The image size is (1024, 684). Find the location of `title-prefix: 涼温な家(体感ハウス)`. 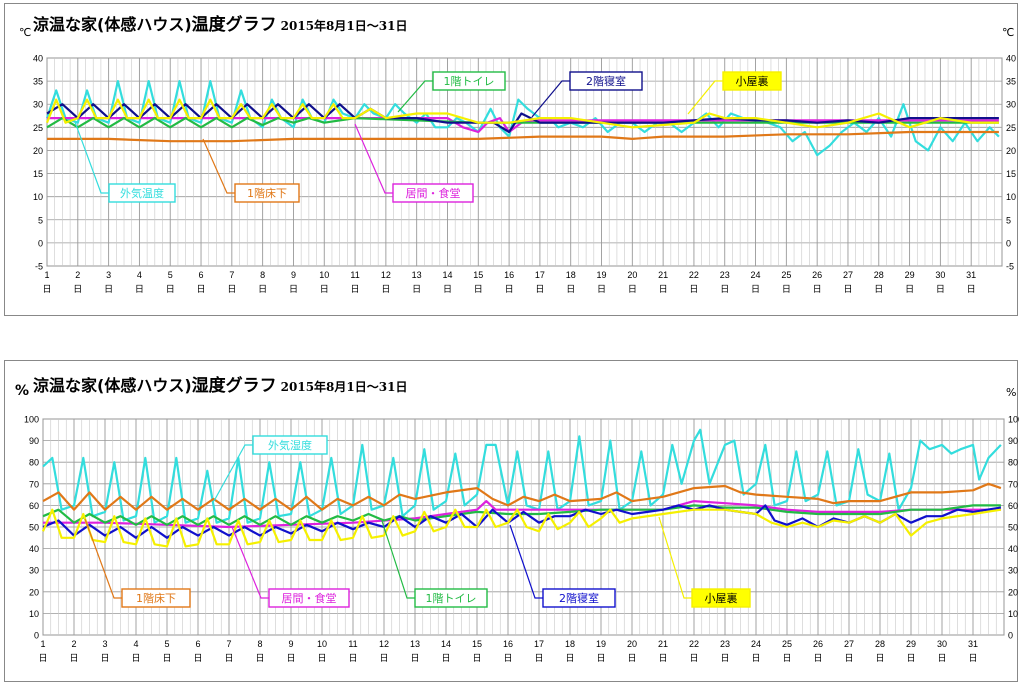

title-prefix: 涼温な家(体感ハウス) is located at coordinates (112, 385).